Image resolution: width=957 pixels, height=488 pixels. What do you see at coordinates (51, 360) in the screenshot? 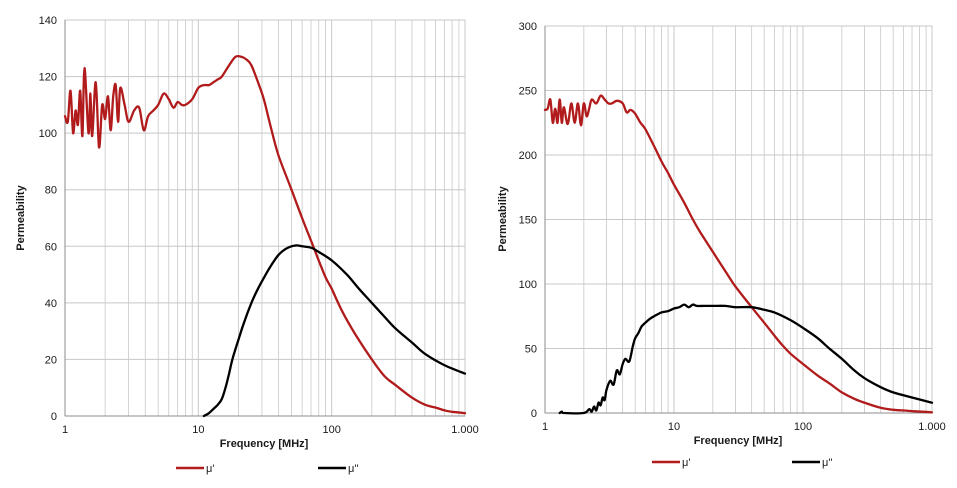
I see `y-tick-label: 20` at bounding box center [51, 360].